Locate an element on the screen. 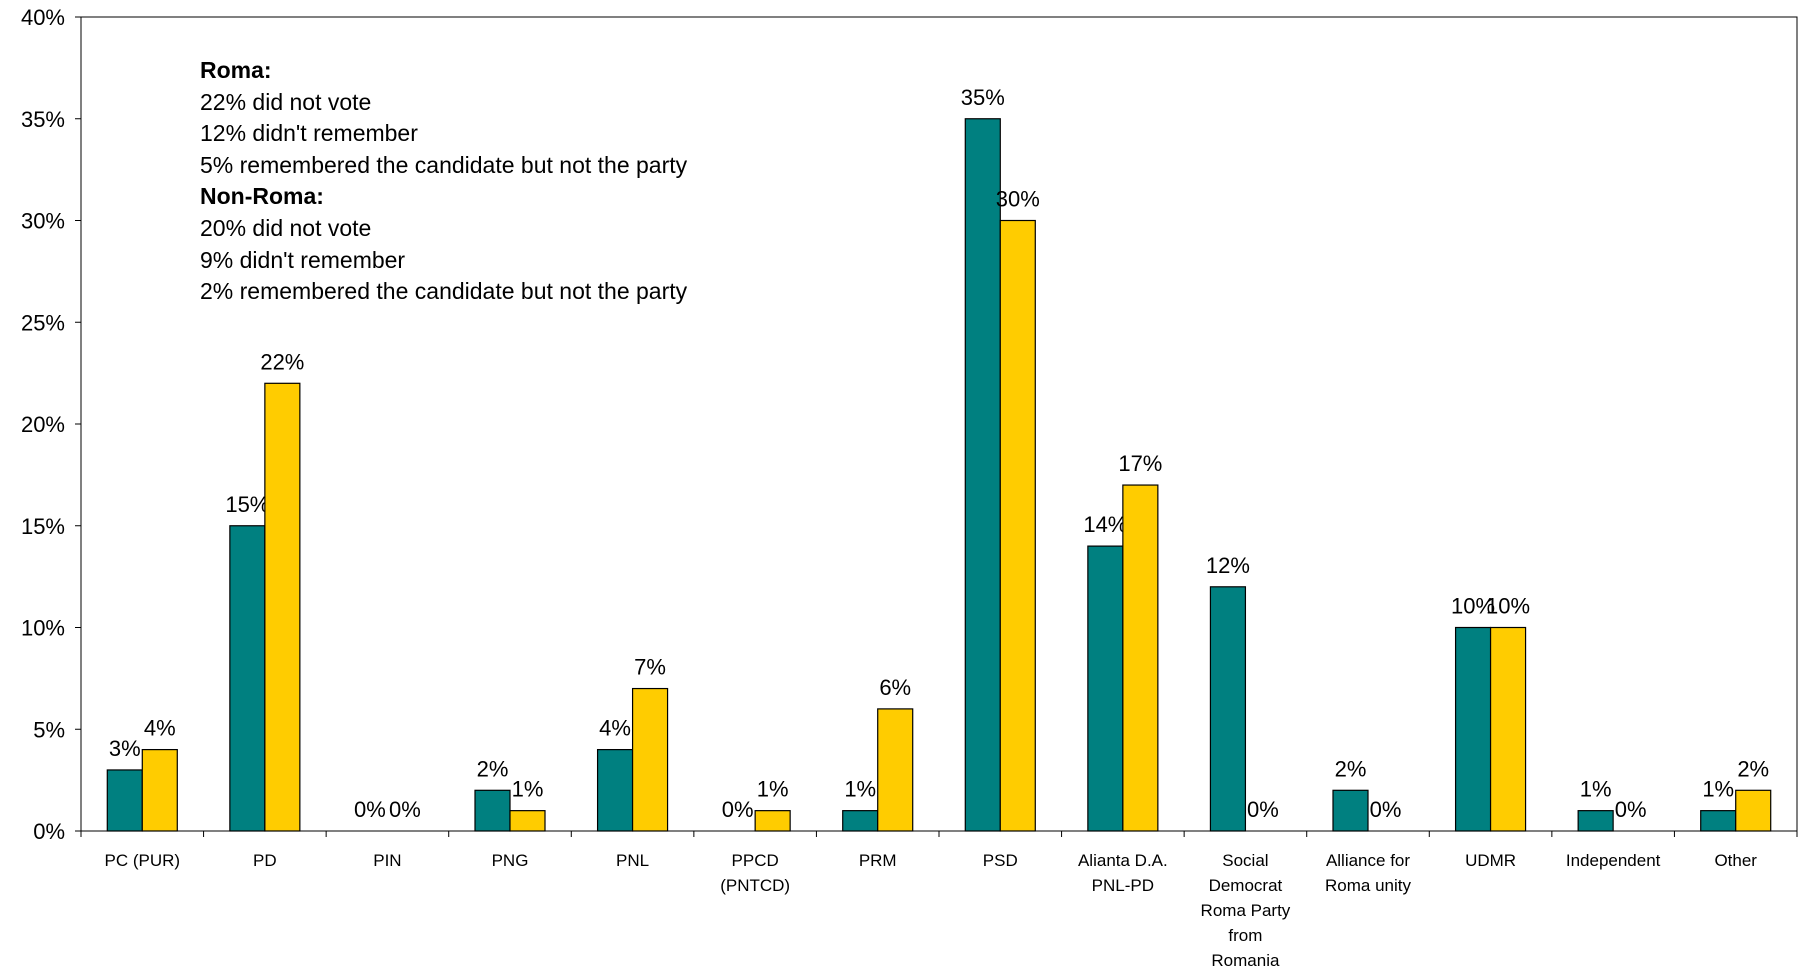 Image resolution: width=1801 pixels, height=968 pixels. data-label: 3% is located at coordinates (125, 748).